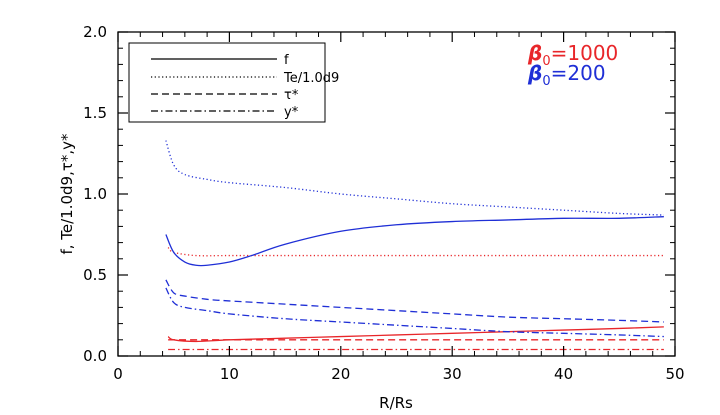  Describe the element at coordinates (95, 32) in the screenshot. I see `y-tick-label: 2.0` at that location.